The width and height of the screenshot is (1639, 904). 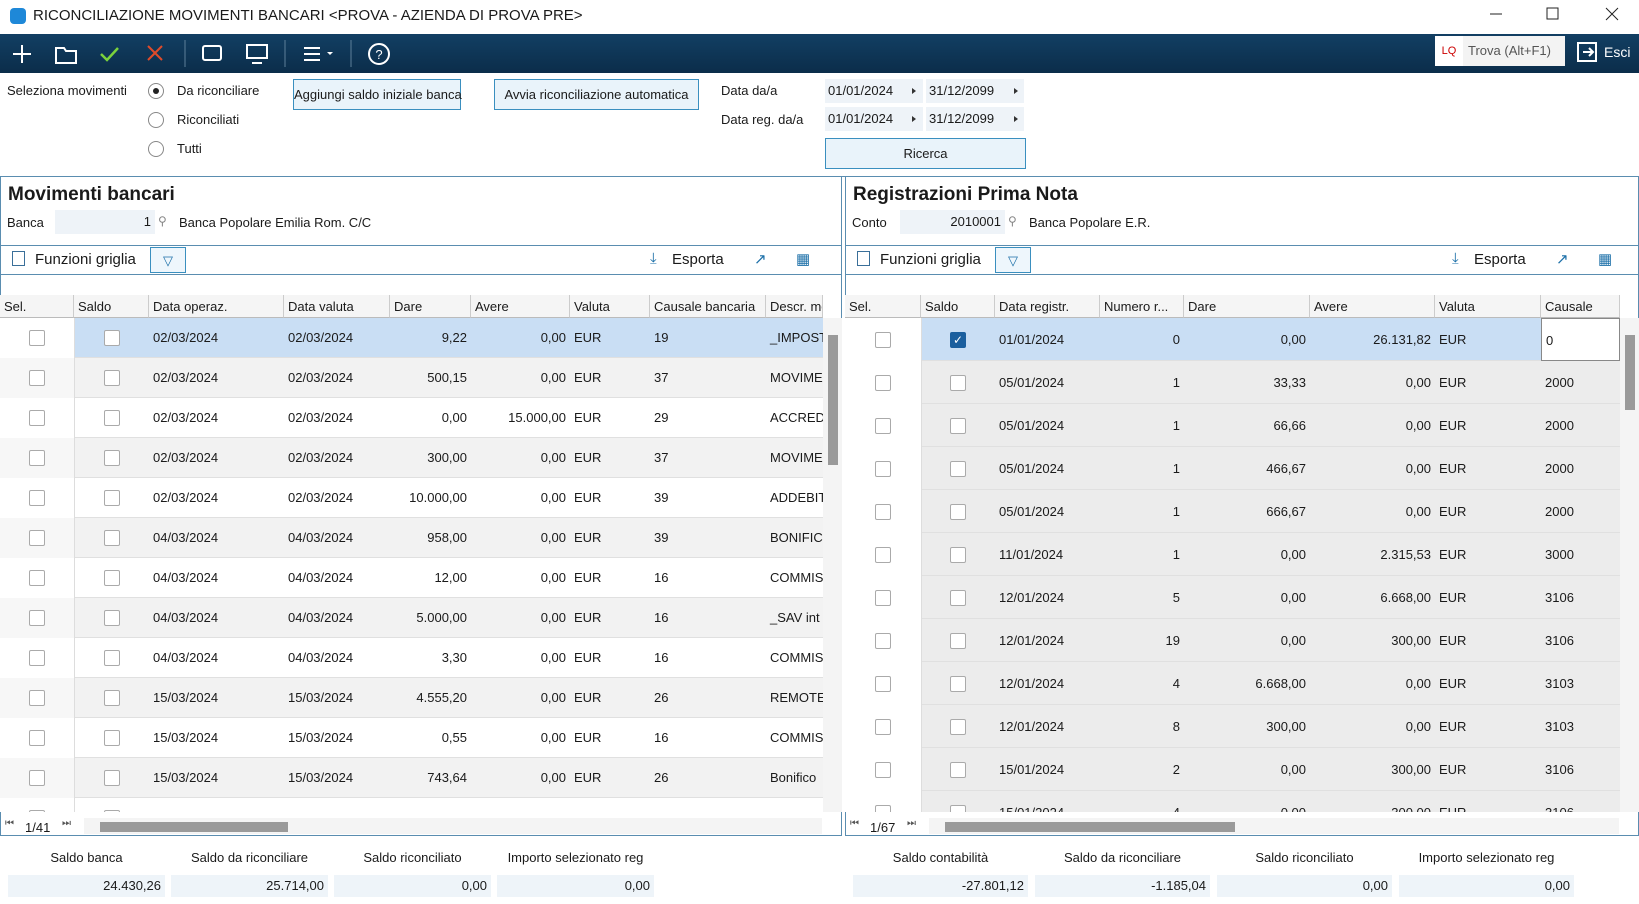 What do you see at coordinates (1232, 511) in the screenshot?
I see `grid-row: 05/01/2024 1 666,67 0,00 EUR 2000` at bounding box center [1232, 511].